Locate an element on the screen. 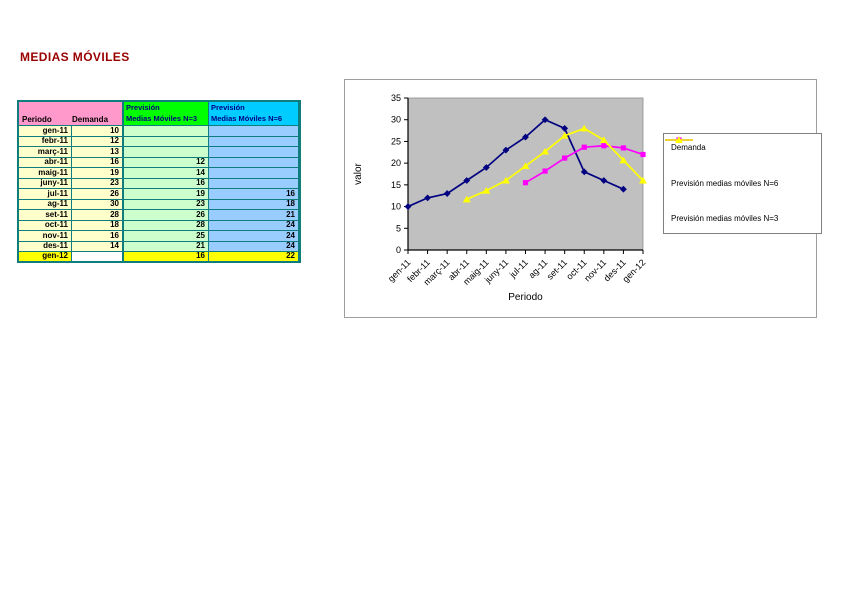 The image size is (848, 599). y-tick-label: 5 is located at coordinates (398, 228).